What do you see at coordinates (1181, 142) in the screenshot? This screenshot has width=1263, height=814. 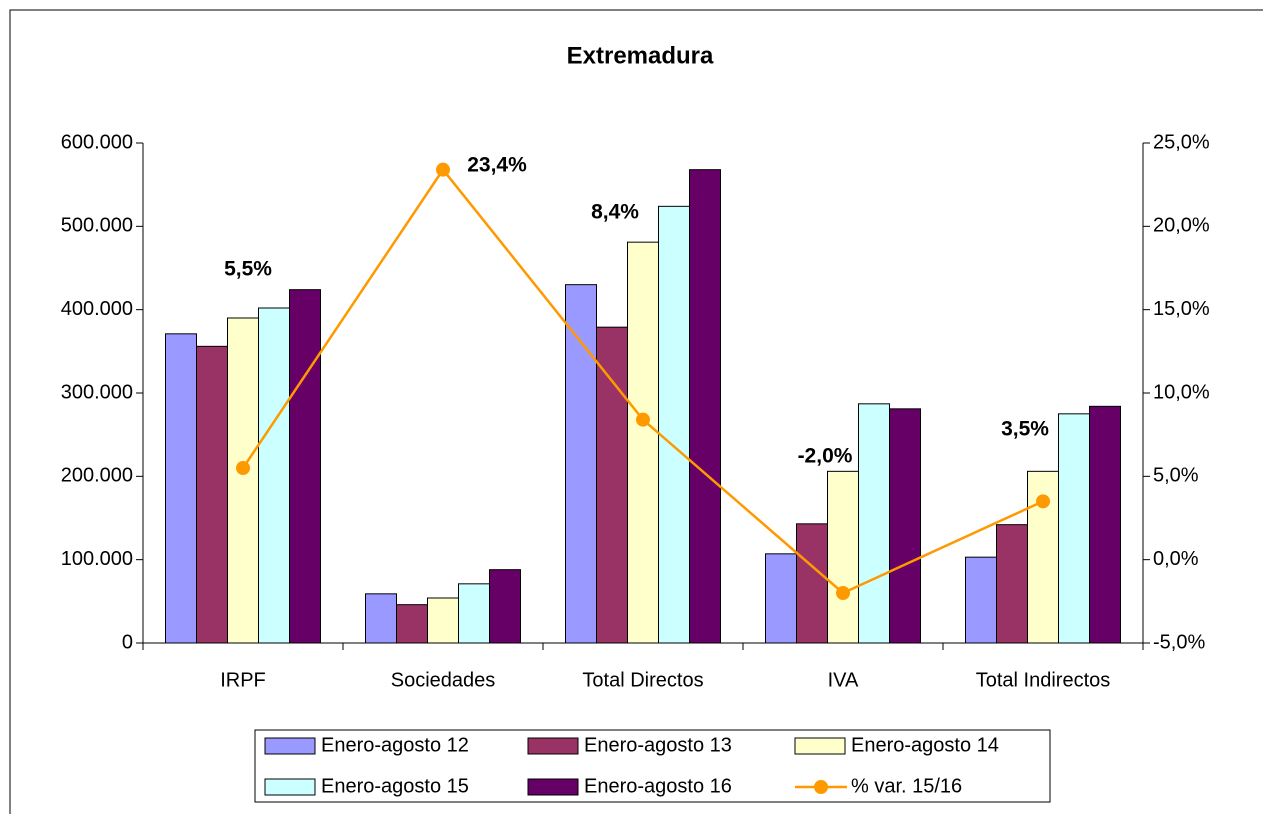 I see `y2-tick-label: 25,0%` at bounding box center [1181, 142].